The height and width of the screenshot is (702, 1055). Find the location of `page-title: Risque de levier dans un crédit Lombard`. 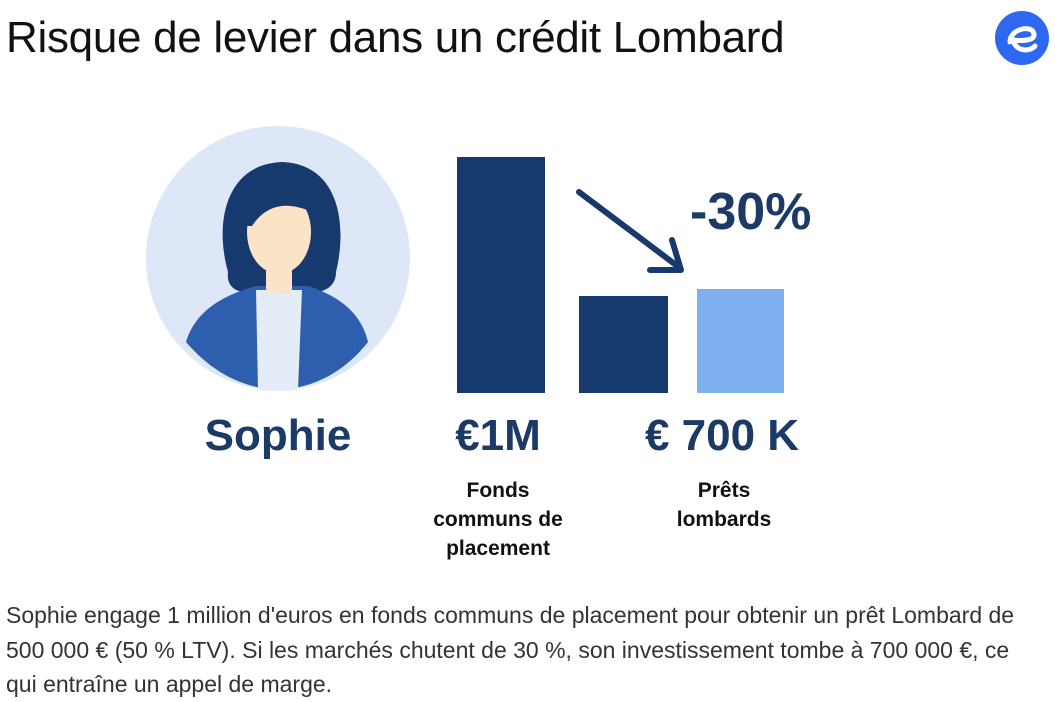

page-title: Risque de levier dans un crédit Lombard is located at coordinates (395, 37).